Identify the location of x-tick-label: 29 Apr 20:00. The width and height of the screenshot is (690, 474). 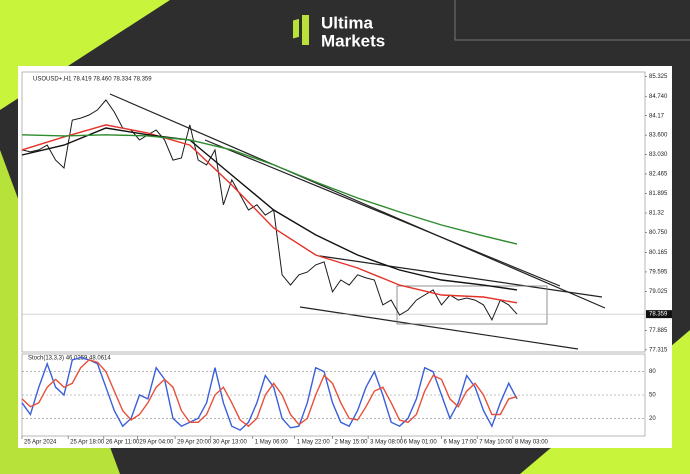
(194, 443).